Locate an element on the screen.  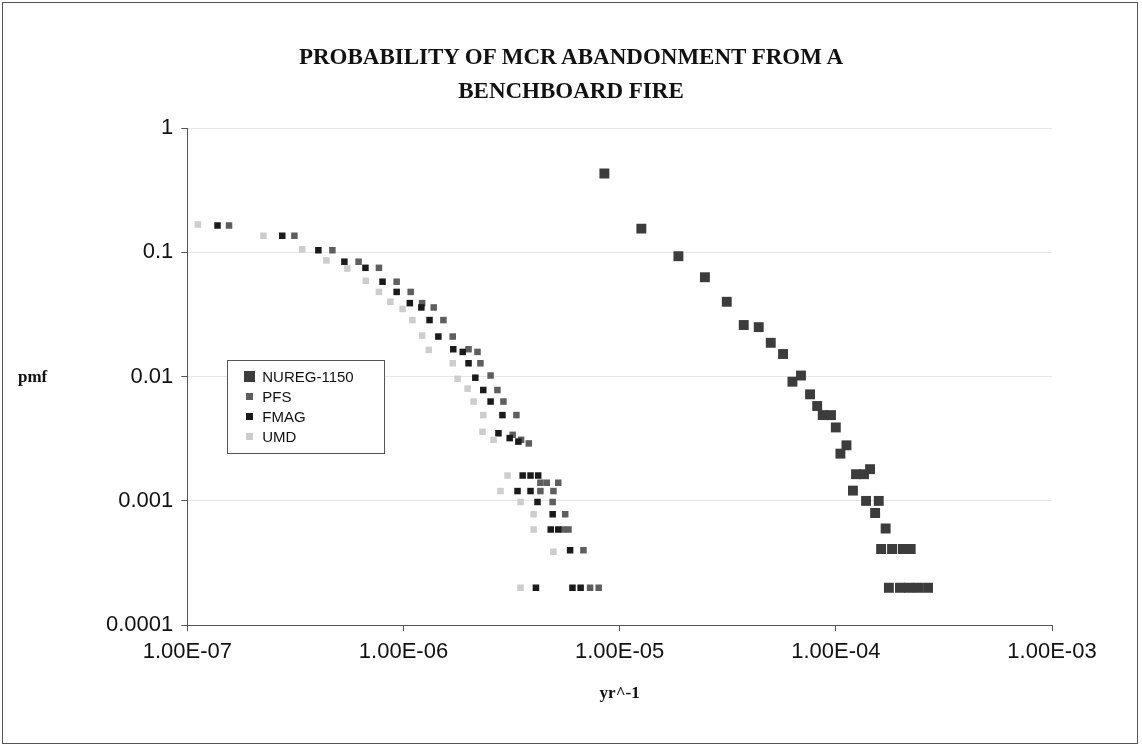
y-axis-title: pmf is located at coordinates (33, 376).